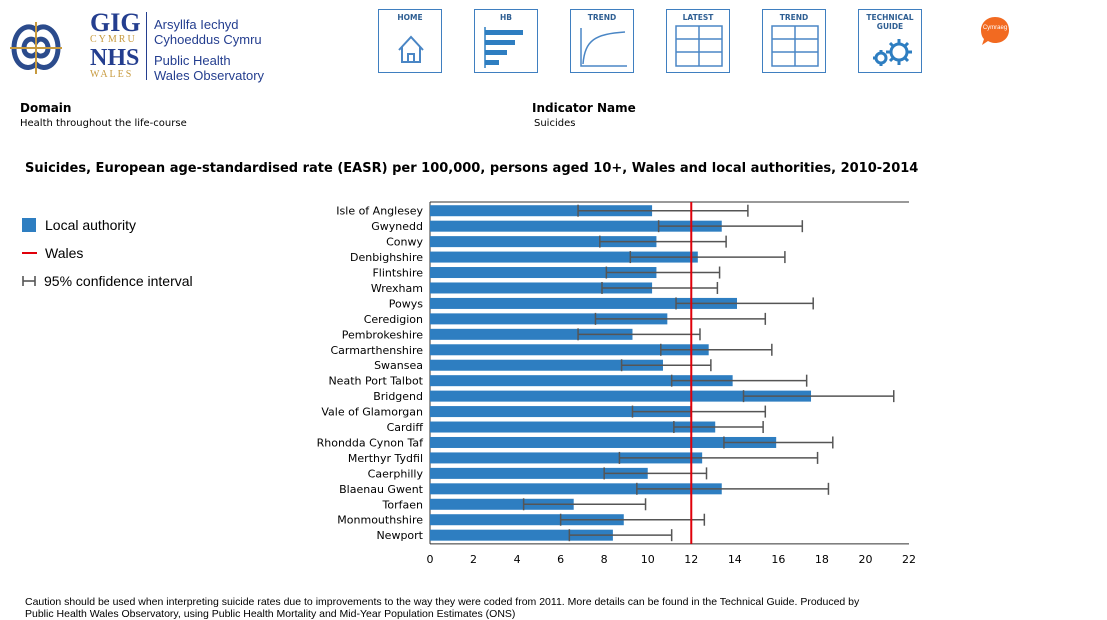  I want to click on x-tick-label: 10, so click(648, 559).